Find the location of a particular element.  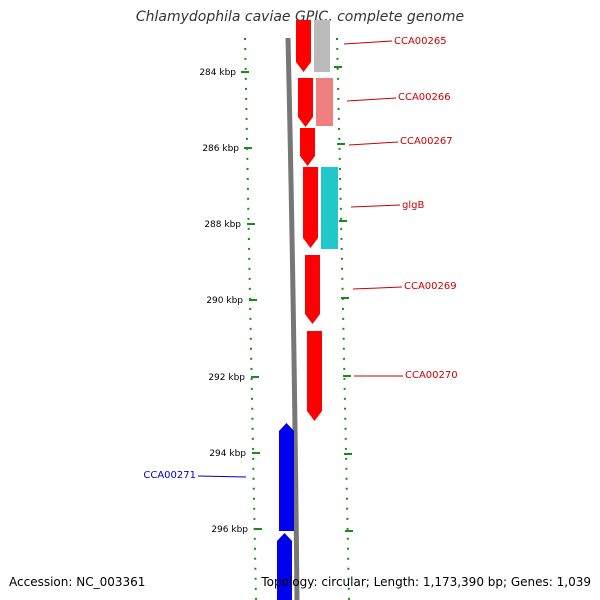

tick-label-290: 290 kbp is located at coordinates (224, 301).